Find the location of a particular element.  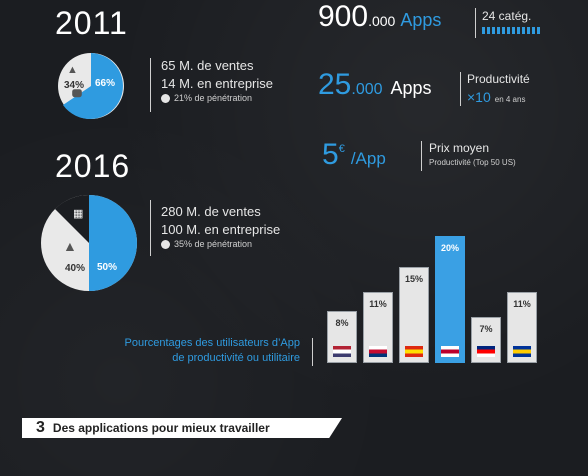

enterprise-2016: 100 M. en entreprise is located at coordinates (221, 229).